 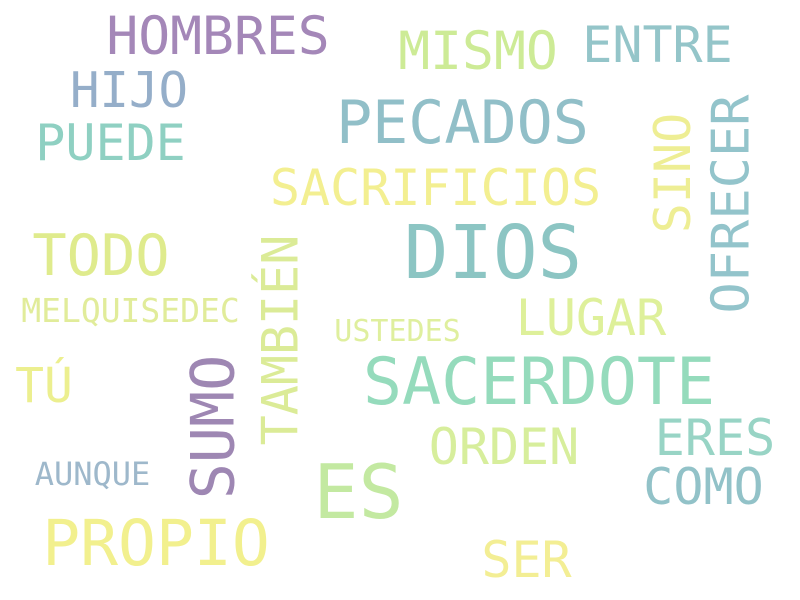 I want to click on word-propio: PROPIO, so click(x=156, y=543).